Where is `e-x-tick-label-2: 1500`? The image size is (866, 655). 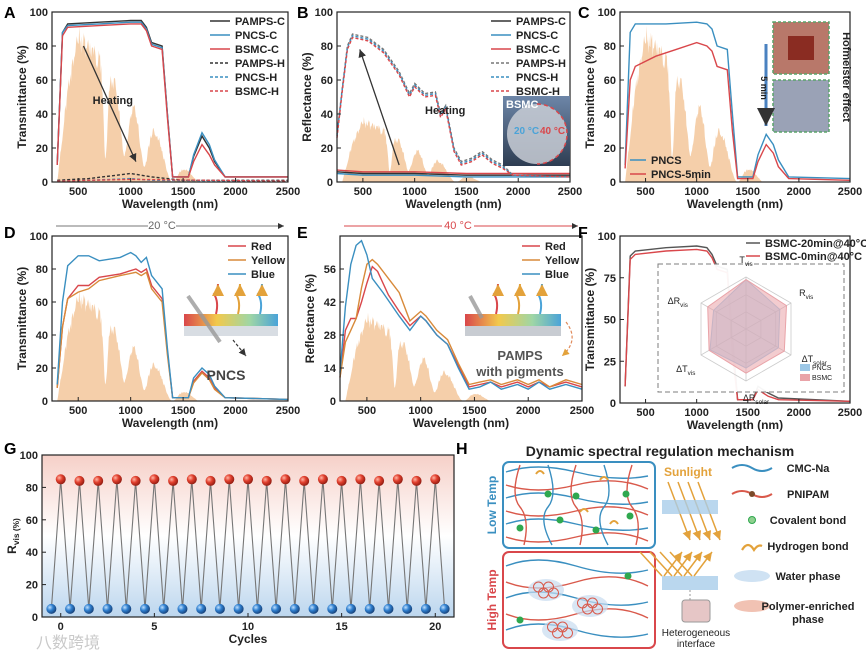
e-x-tick-label-2: 1500 is located at coordinates (474, 411).